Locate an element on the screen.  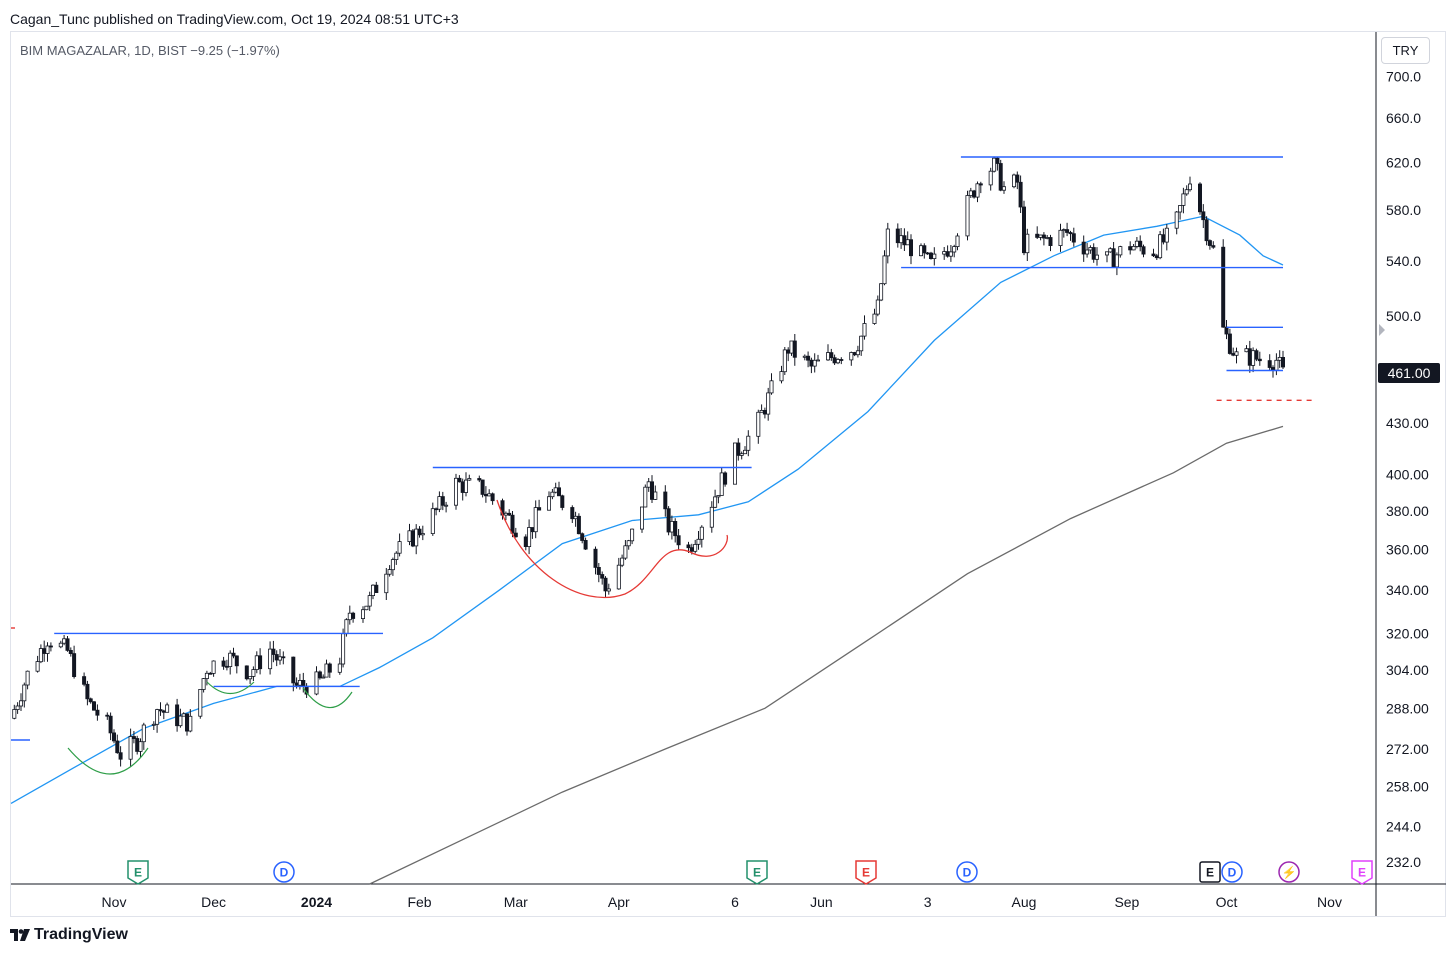
currency-button: TRY is located at coordinates (1405, 50).